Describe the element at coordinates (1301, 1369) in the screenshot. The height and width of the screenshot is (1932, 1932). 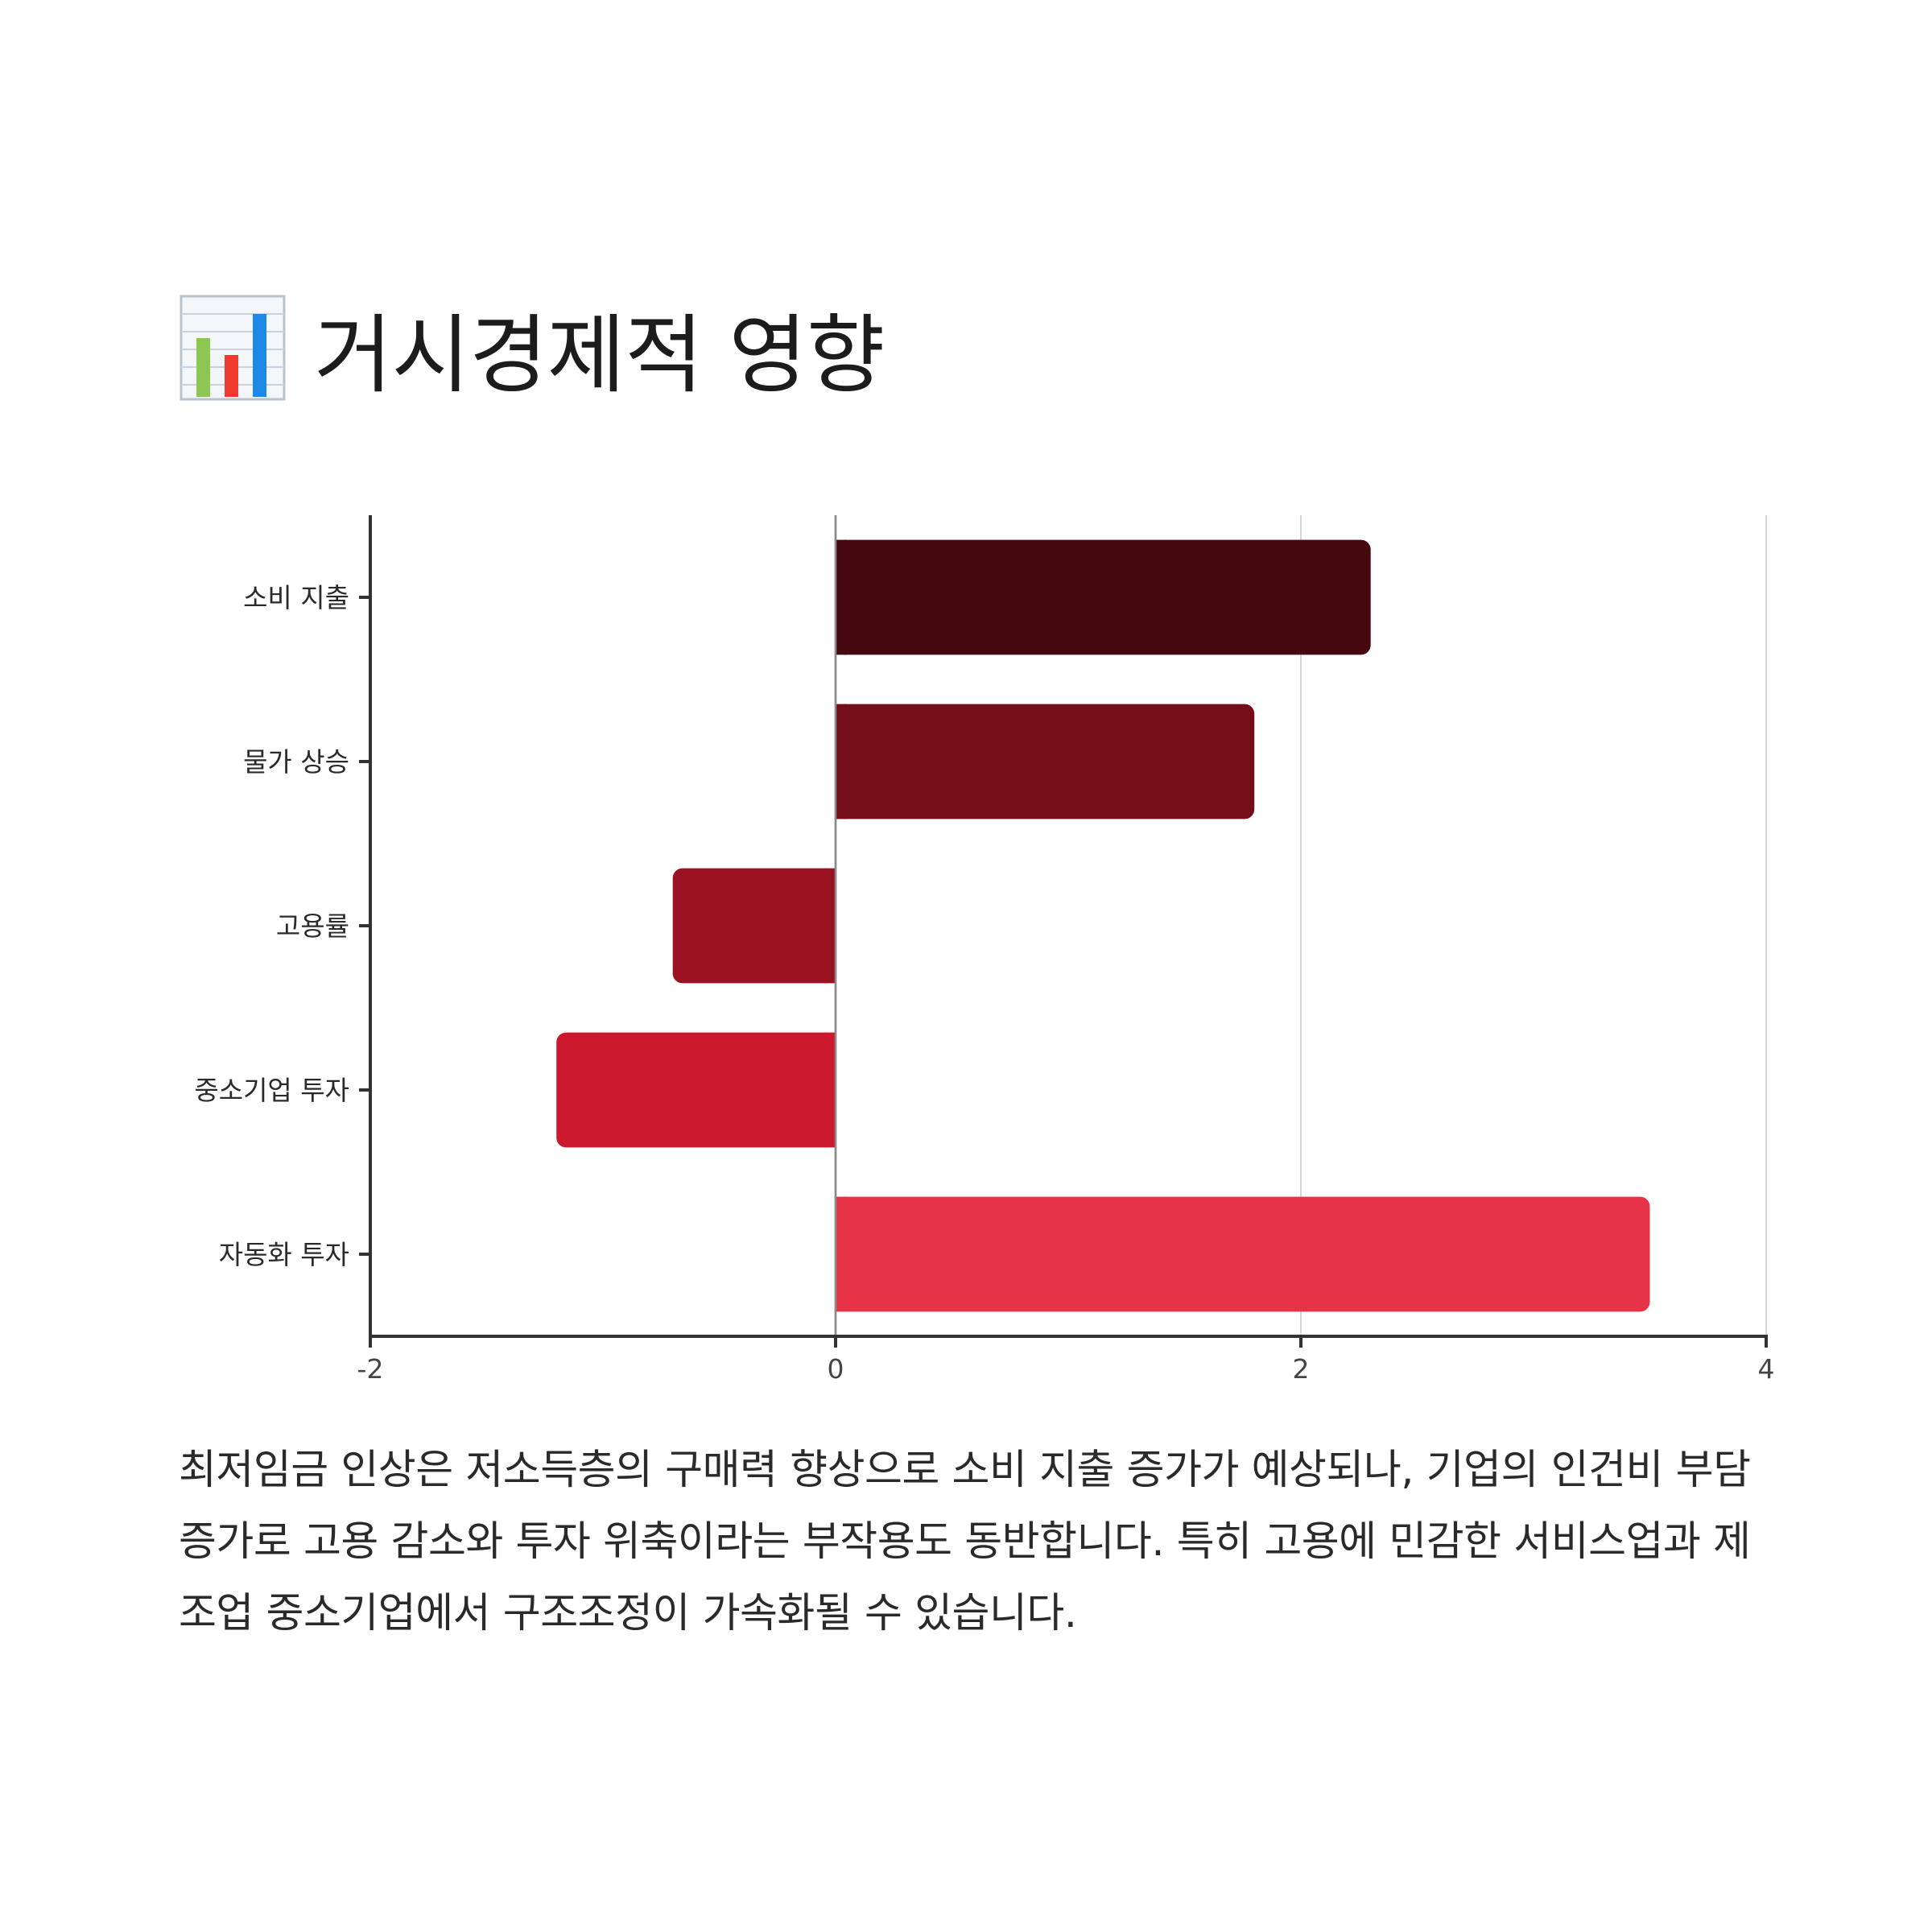
I see `x-tick-label: 2` at that location.